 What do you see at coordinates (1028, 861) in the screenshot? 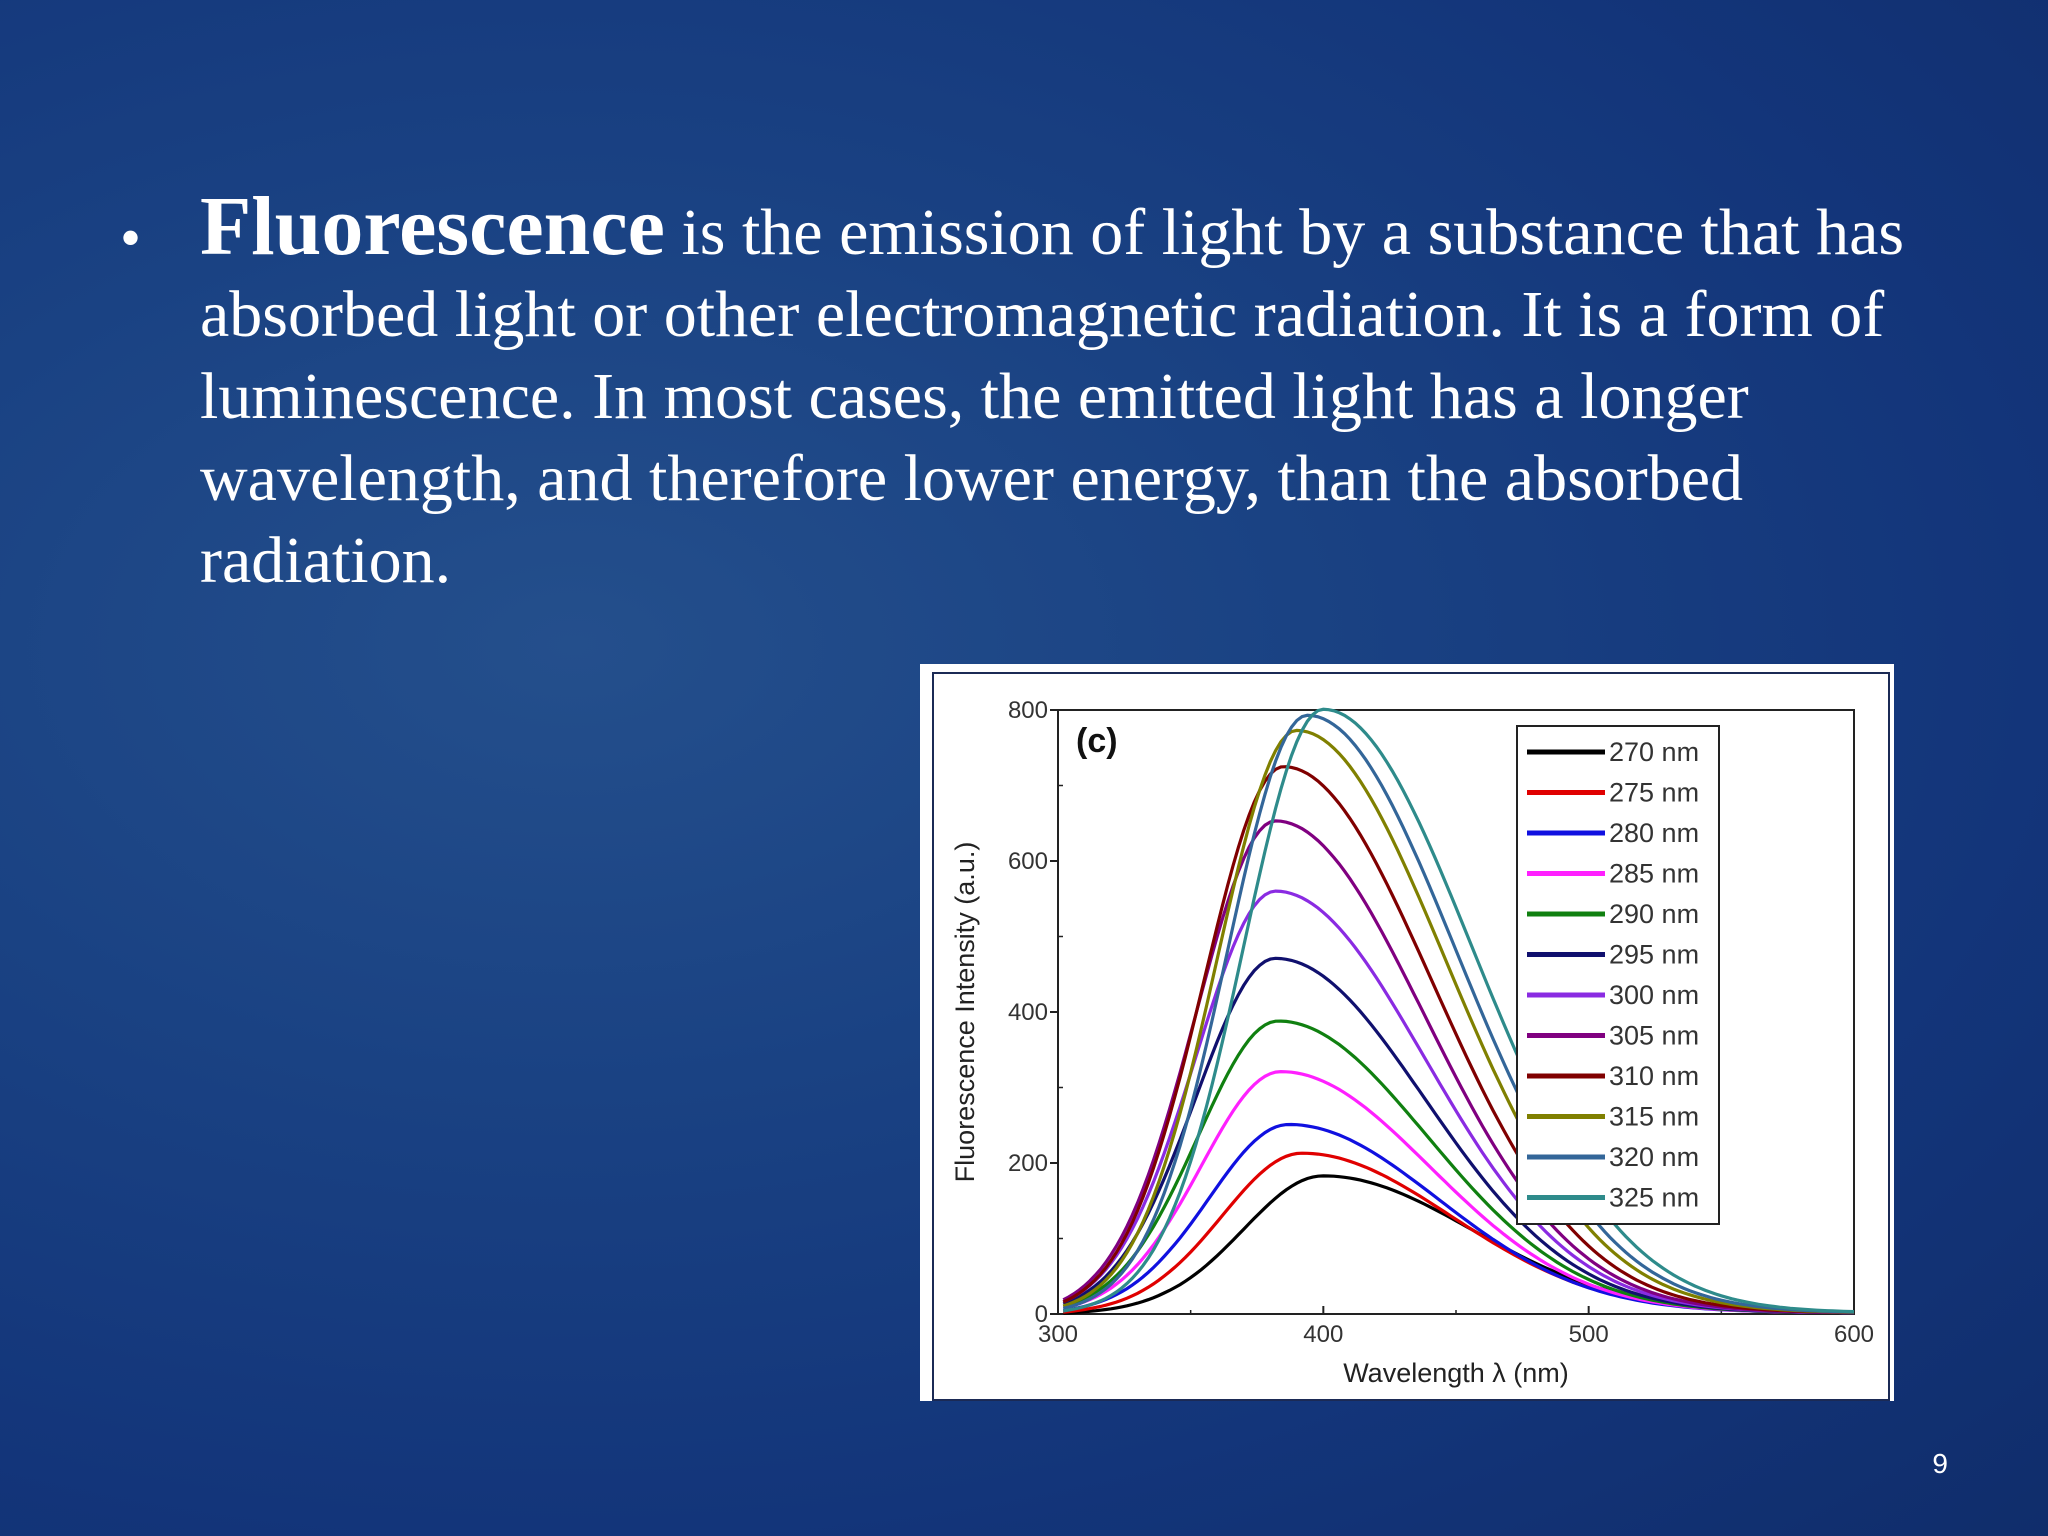
I see `y-tick-label: 600` at bounding box center [1028, 861].